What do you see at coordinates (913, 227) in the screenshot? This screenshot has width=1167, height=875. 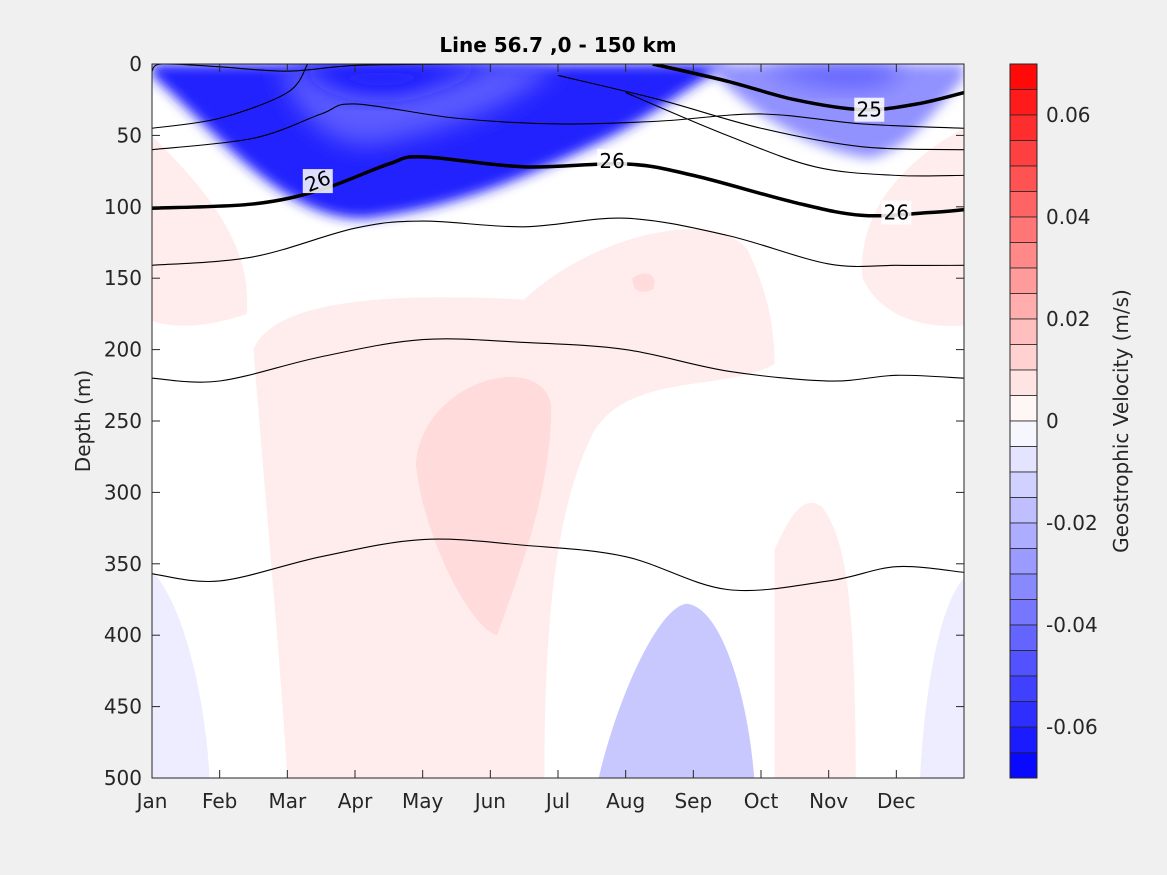 I see `velocity-region-pink-dec` at bounding box center [913, 227].